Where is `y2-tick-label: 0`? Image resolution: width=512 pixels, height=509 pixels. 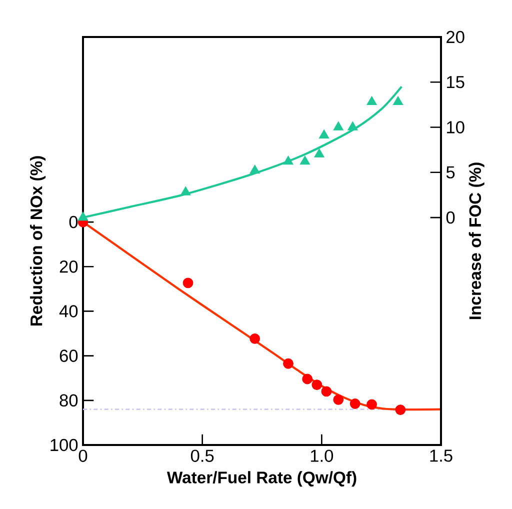 y2-tick-label: 0 is located at coordinates (450, 217).